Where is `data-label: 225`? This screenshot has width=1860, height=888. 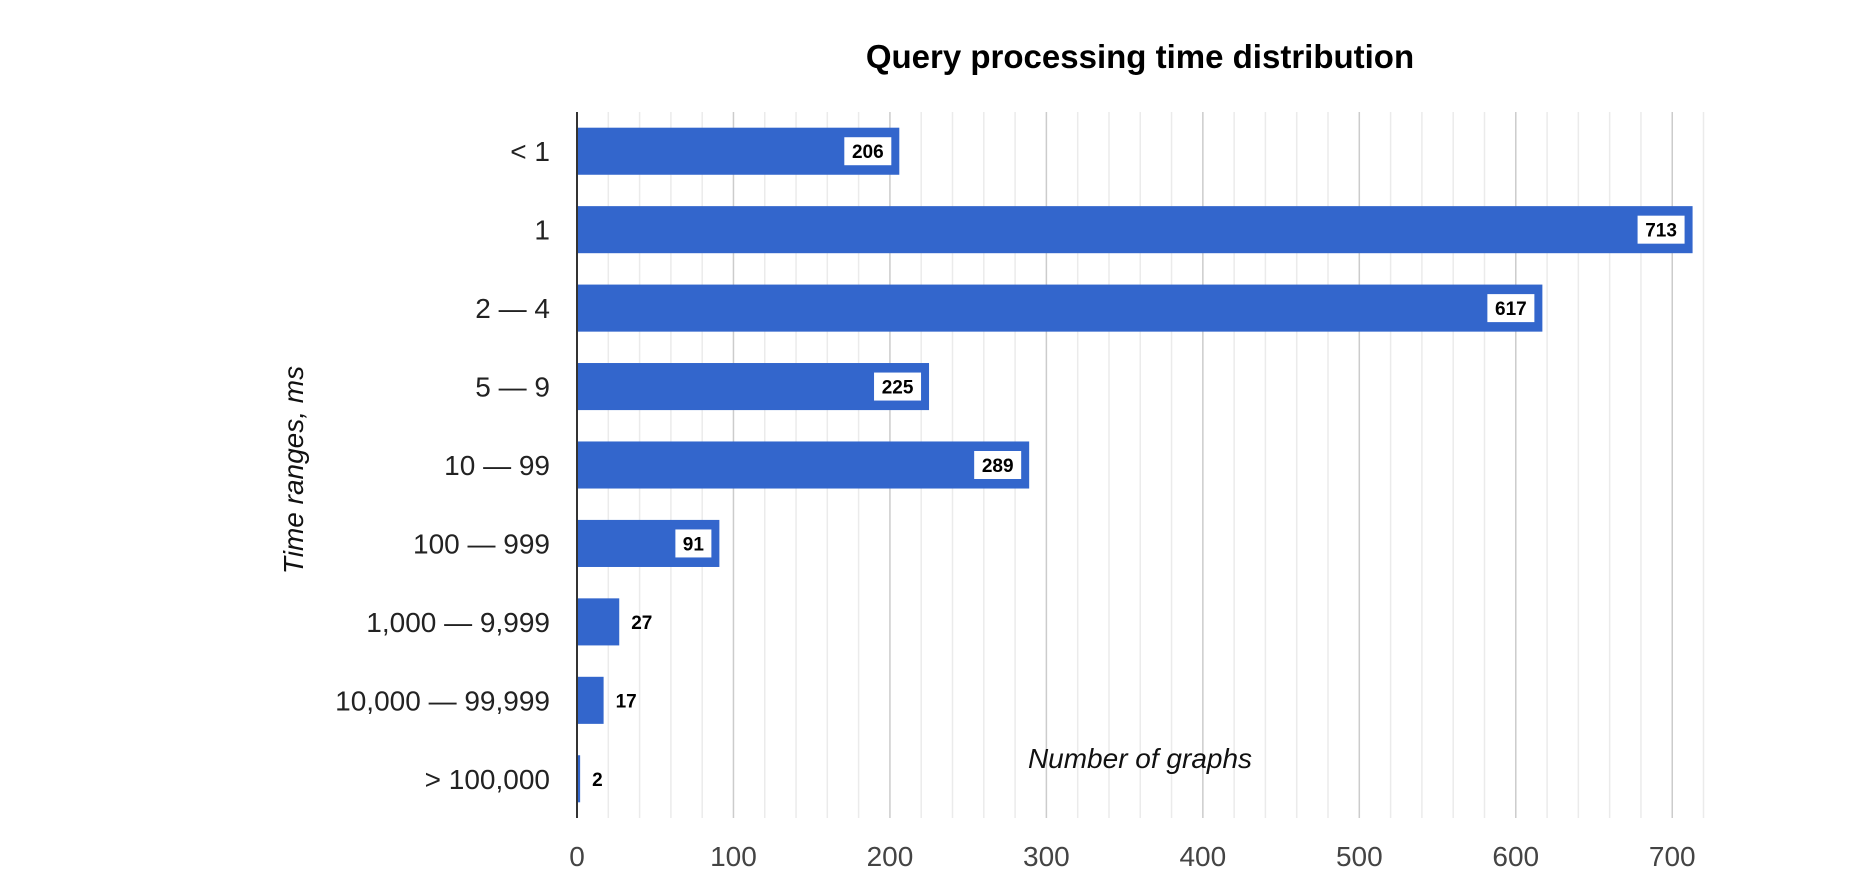
data-label: 225 is located at coordinates (898, 388).